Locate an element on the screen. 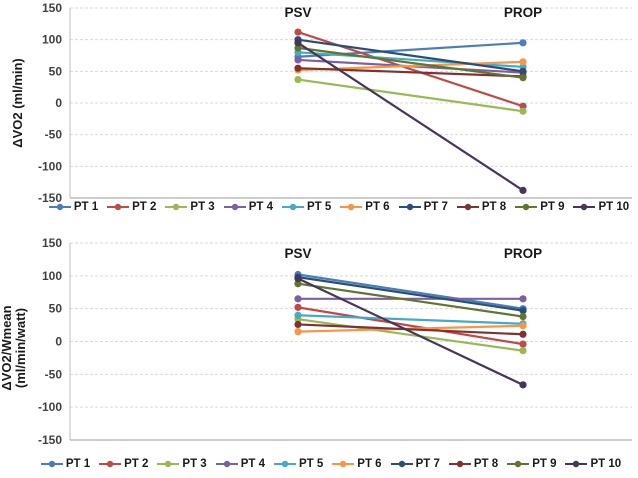  series-point-pt-2-psv is located at coordinates (298, 32).